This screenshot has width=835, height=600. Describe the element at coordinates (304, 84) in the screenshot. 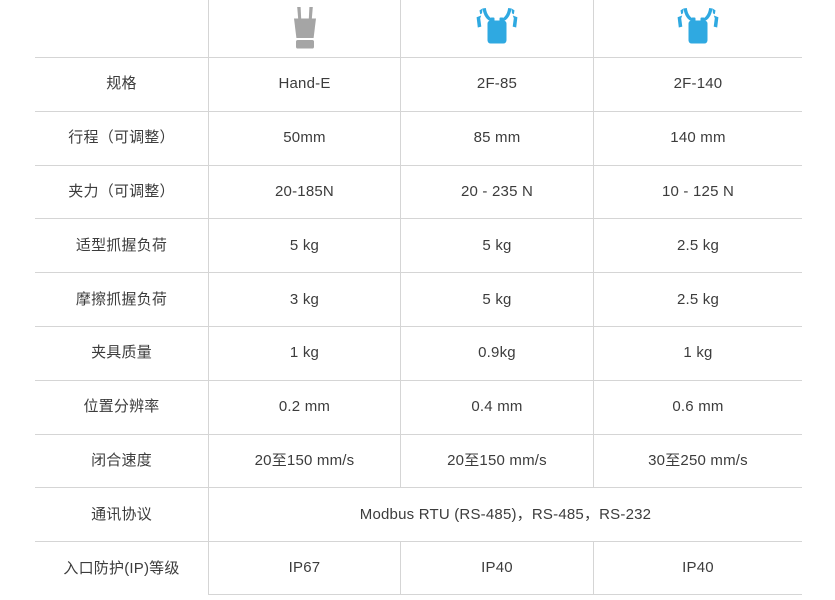

I see `cell-value: Hand-E` at that location.